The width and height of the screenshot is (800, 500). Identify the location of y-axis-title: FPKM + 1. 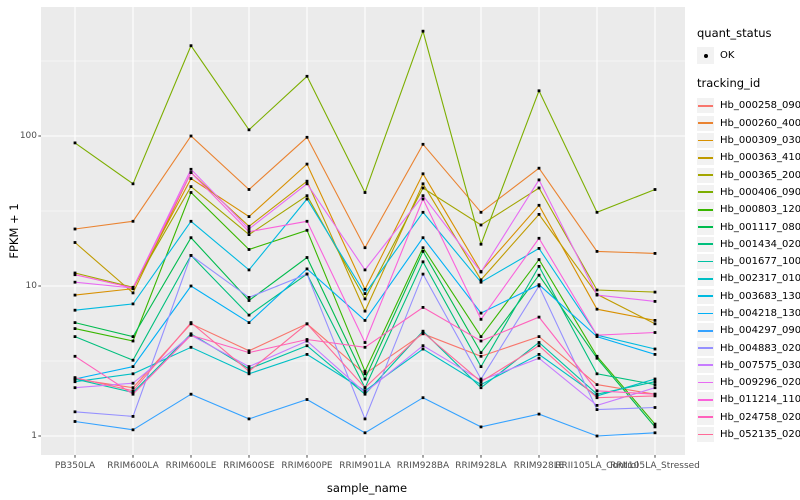
(14, 231).